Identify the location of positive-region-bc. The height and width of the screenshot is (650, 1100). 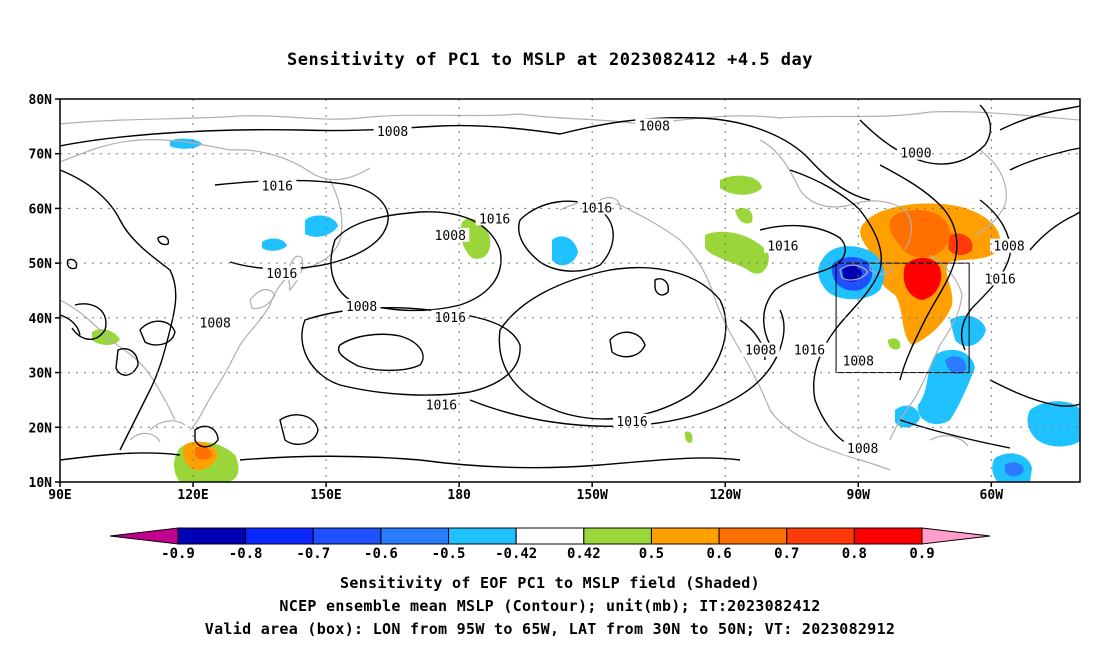
(744, 216).